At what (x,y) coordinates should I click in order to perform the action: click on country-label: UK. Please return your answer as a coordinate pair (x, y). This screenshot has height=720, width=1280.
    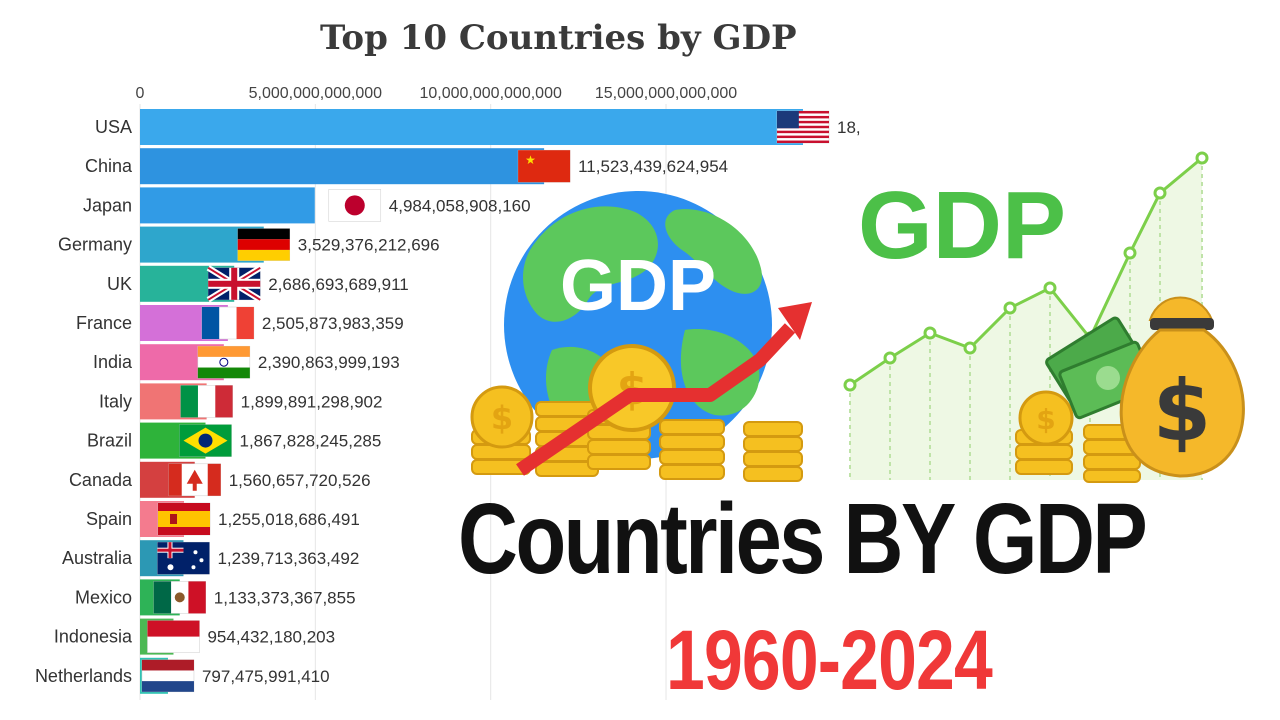
    Looking at the image, I should click on (119, 284).